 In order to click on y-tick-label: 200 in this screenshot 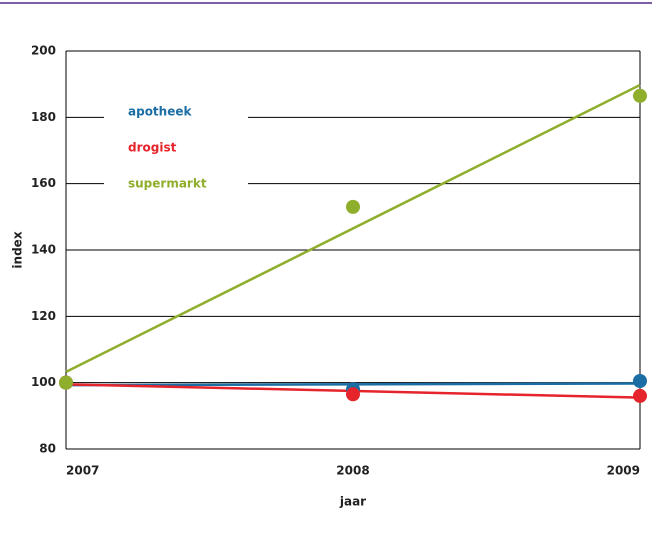, I will do `click(43, 51)`.